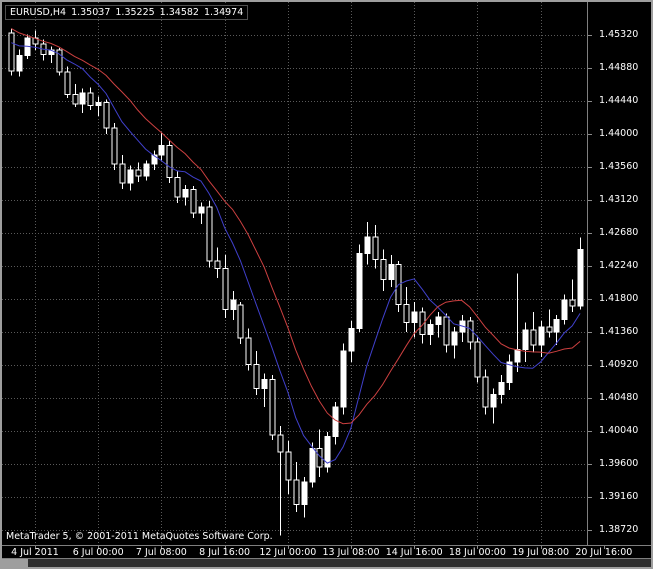  Describe the element at coordinates (619, 34) in the screenshot. I see `price-axis-label: 1.45320` at that location.